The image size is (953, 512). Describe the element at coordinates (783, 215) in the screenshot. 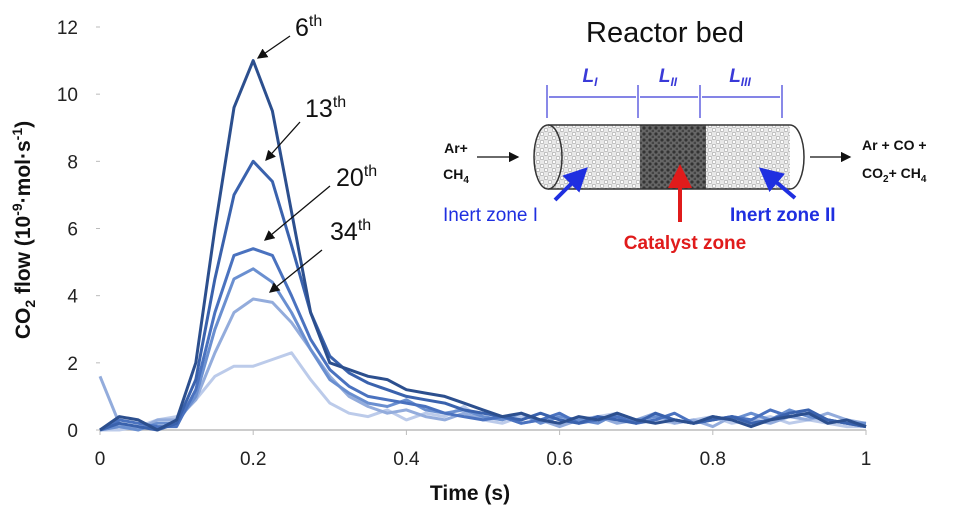

I see `zone-label: Inert zone II` at that location.